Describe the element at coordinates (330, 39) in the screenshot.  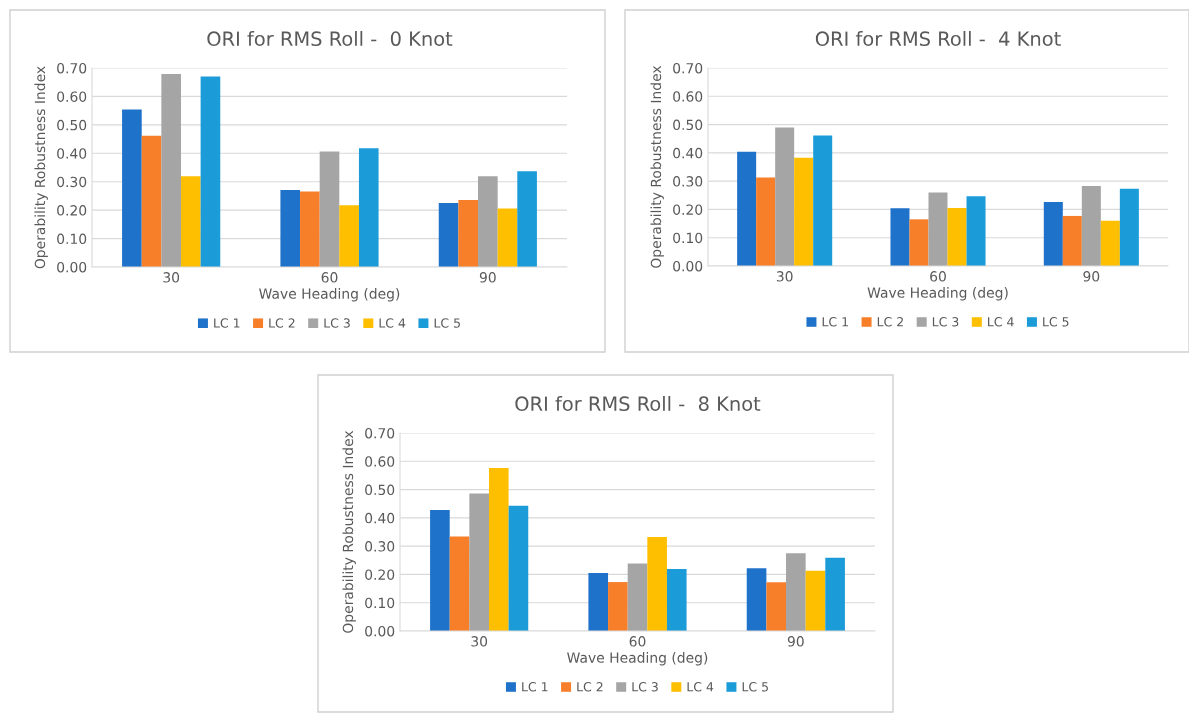
I see `chart-title: ORI for RMS Roll - 0 Knot` at that location.